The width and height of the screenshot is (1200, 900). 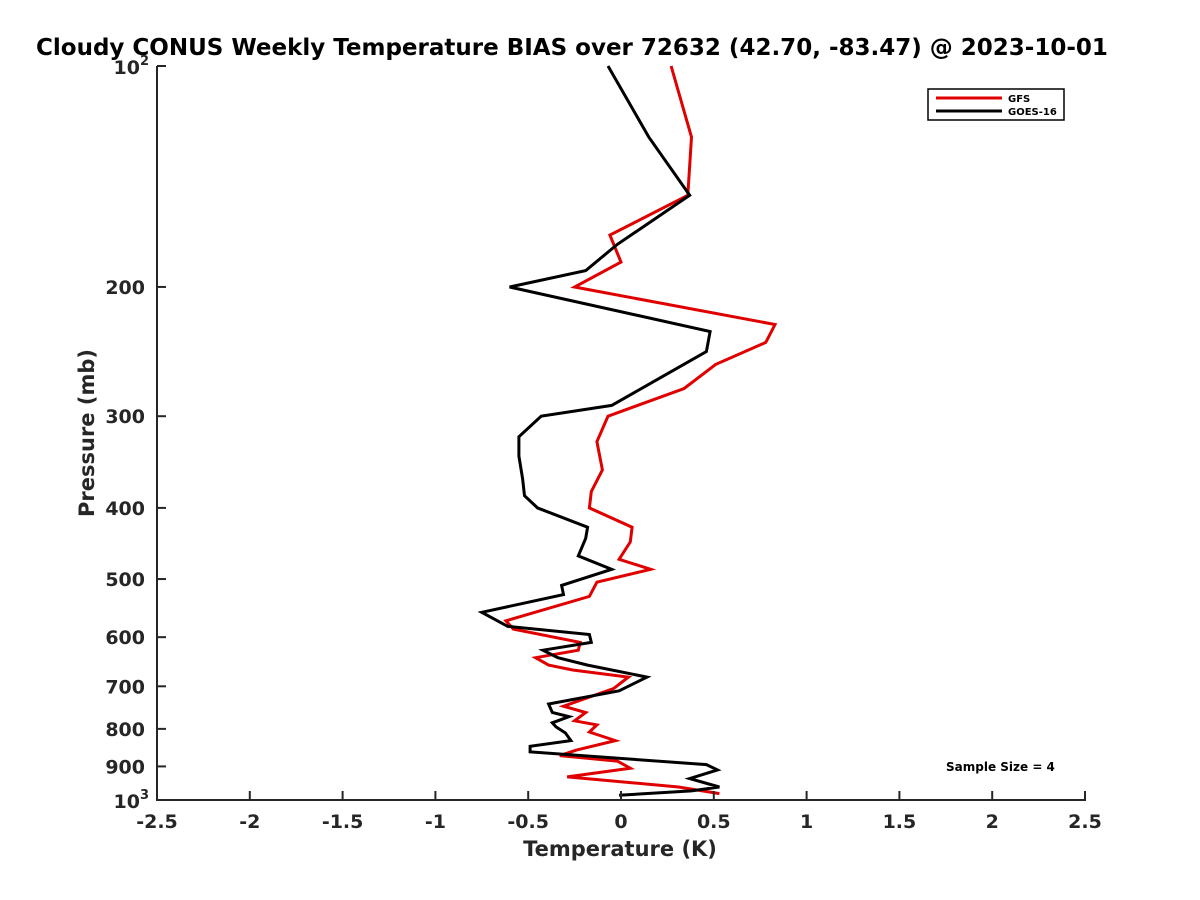 I want to click on y-tick-label: 500, so click(x=125, y=580).